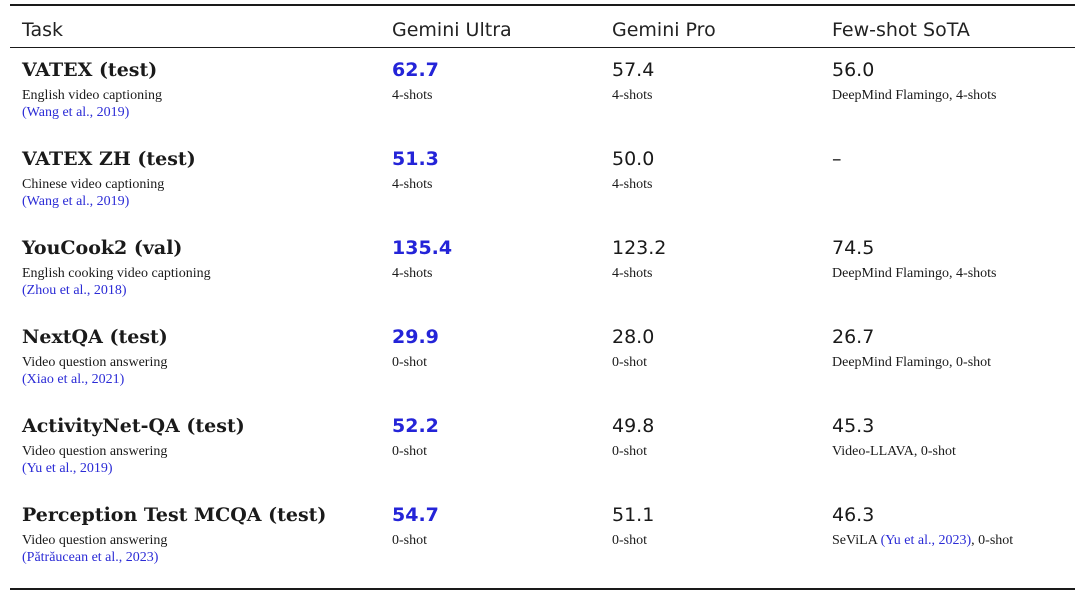 The image size is (1080, 590). Describe the element at coordinates (901, 30) in the screenshot. I see `header-few-shot-sota: Few-shot SoTA` at that location.